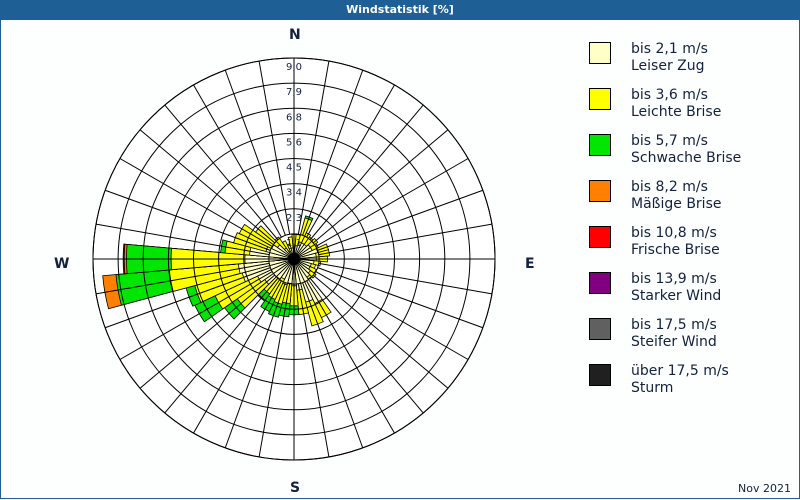 This screenshot has height=500, width=800. I want to click on legend-item-starker-wind: bis 13,9 m/s Starker Wind, so click(689, 294).